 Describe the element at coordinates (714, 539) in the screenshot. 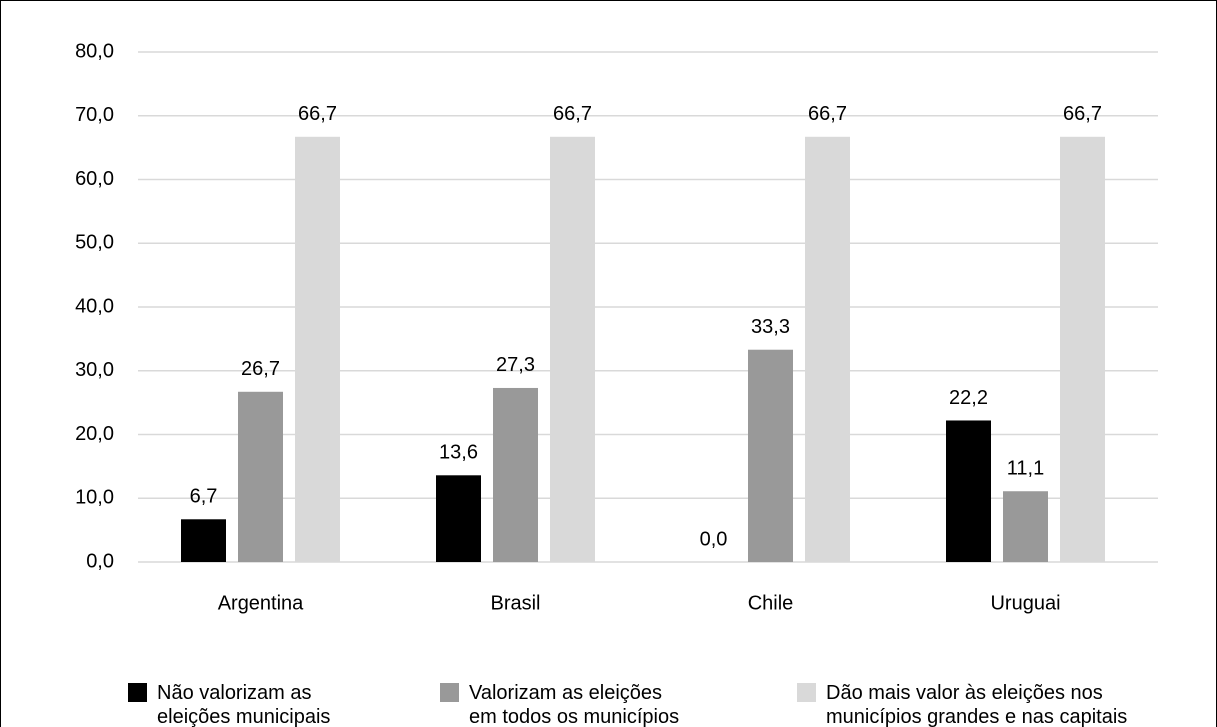

I see `value-label: 0,0` at that location.